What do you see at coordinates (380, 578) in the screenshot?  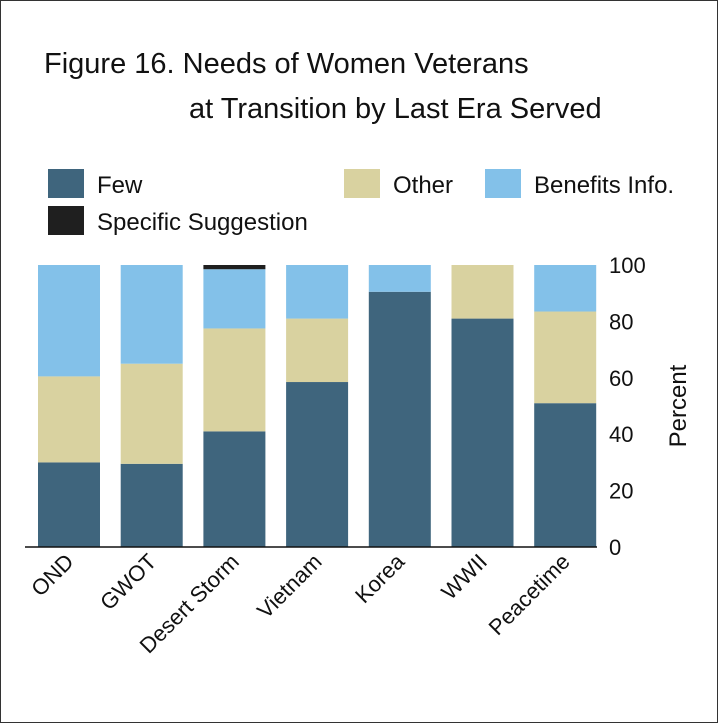 I see `x-tick-label-korea: Korea` at bounding box center [380, 578].